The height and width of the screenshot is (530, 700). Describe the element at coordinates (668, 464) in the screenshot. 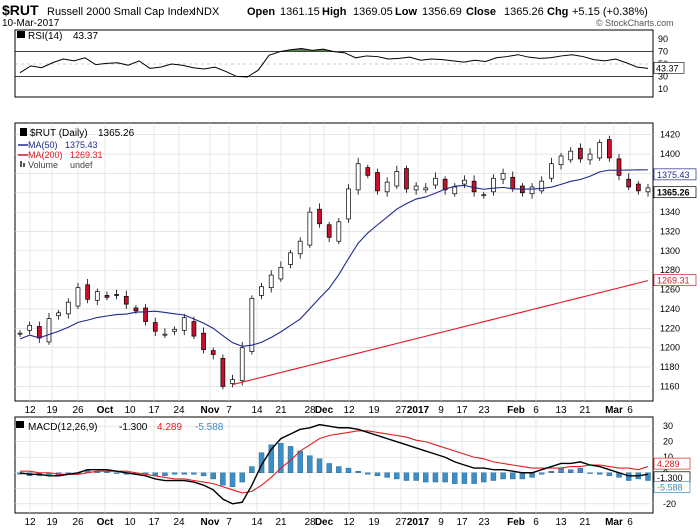

I see `macd-last-value-text-signal: 4.289` at that location.